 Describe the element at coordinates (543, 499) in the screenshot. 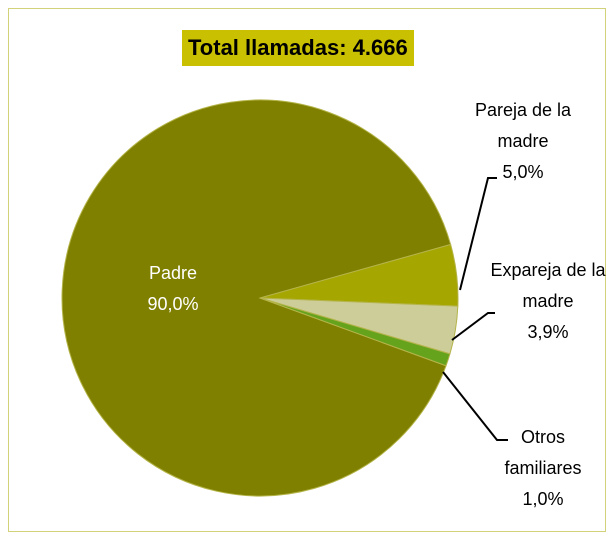

I see `value-label: 1,0%` at that location.